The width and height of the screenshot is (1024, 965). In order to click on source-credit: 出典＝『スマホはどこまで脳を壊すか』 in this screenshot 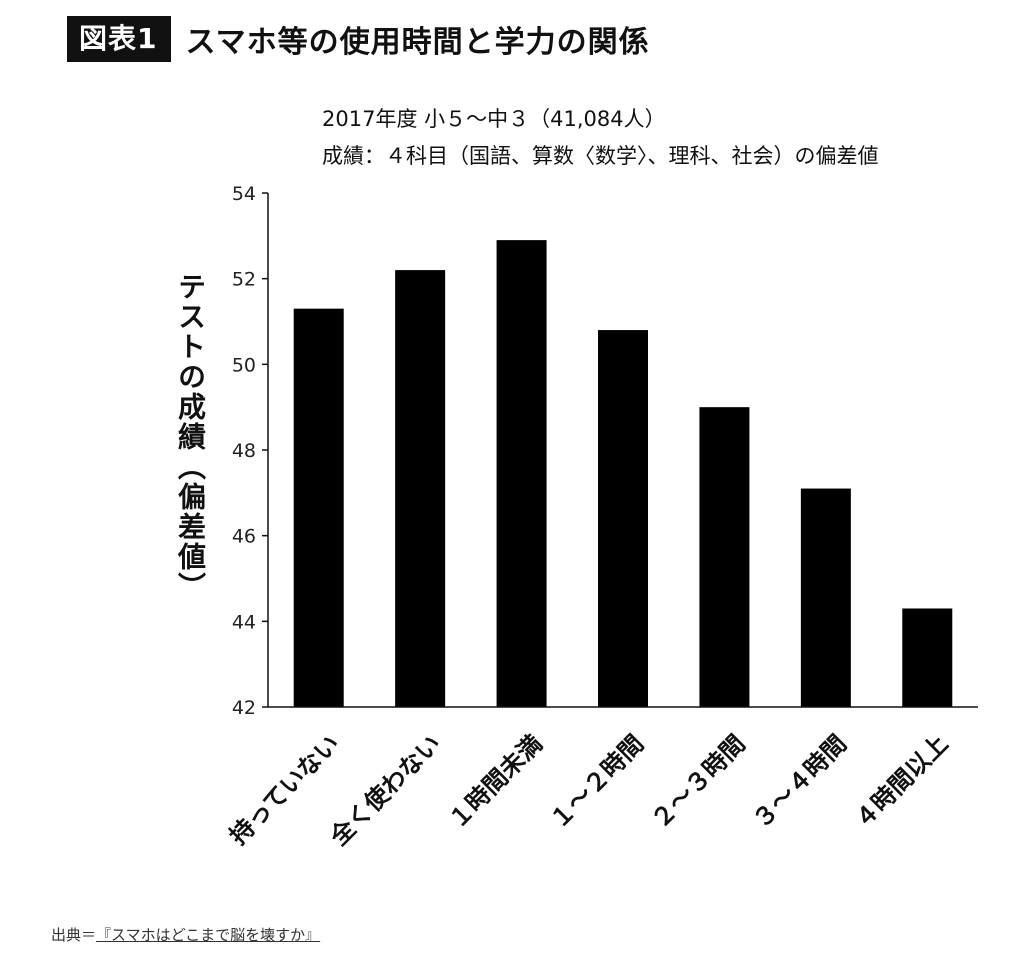, I will do `click(185, 934)`.